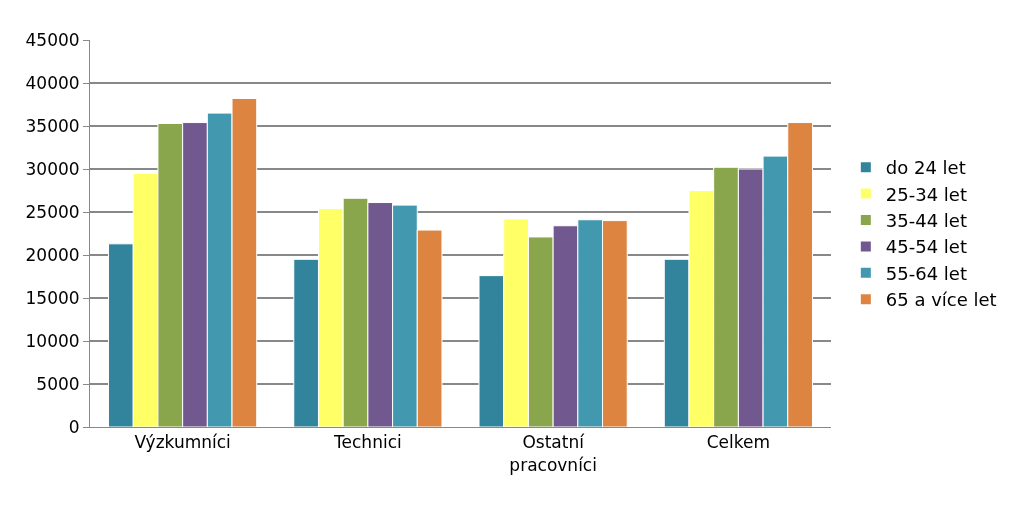 This screenshot has width=1031, height=527. What do you see at coordinates (926, 221) in the screenshot?
I see `legend-label: 35-44 let` at bounding box center [926, 221].